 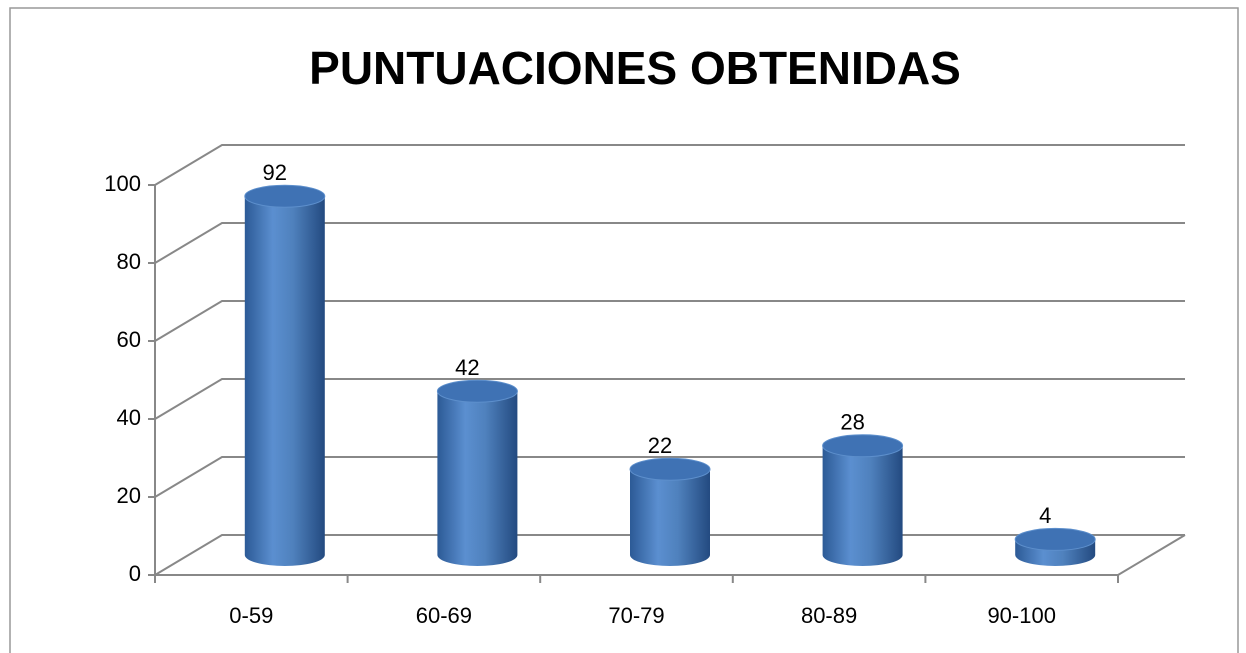 I want to click on y-tick-label: 0, so click(x=135, y=573).